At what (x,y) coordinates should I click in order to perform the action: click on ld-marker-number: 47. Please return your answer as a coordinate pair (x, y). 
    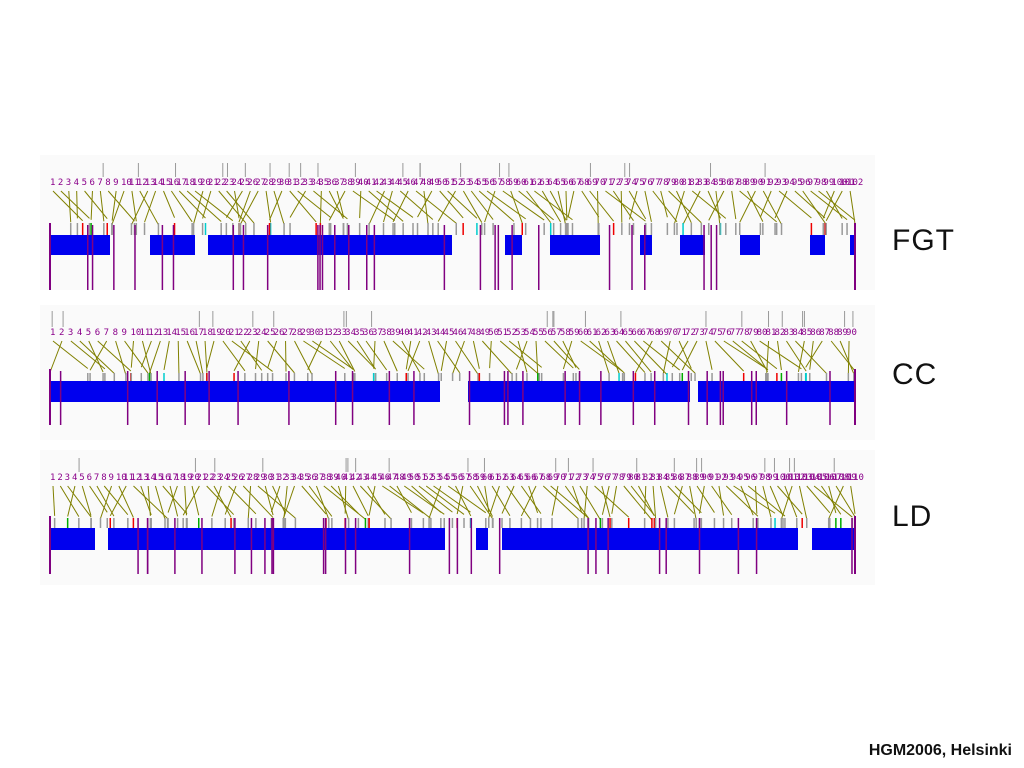
    Looking at the image, I should click on (392, 478).